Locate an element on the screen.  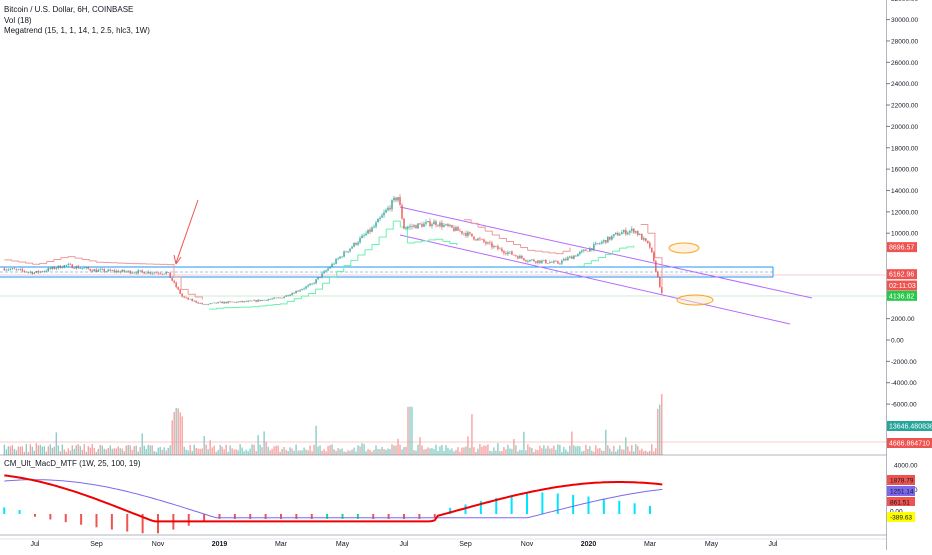
macd-histogram-bar is located at coordinates (50, 516).